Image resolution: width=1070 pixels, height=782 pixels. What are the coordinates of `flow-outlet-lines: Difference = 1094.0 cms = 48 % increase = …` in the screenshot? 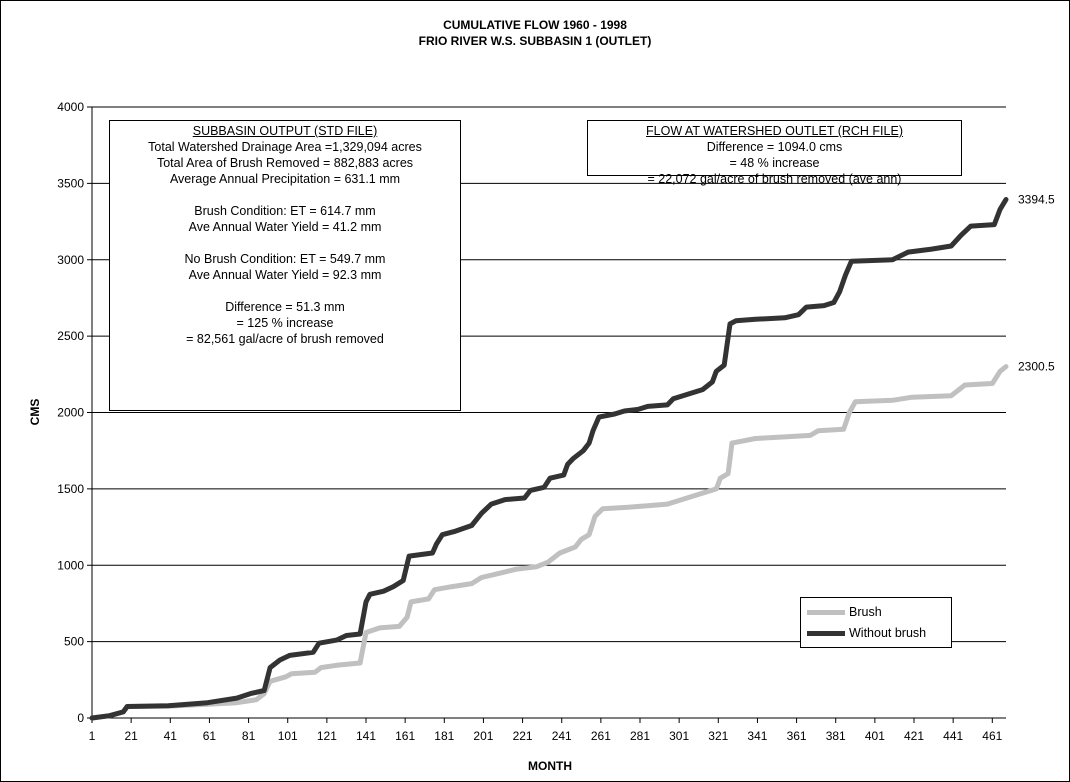 It's located at (774, 163).